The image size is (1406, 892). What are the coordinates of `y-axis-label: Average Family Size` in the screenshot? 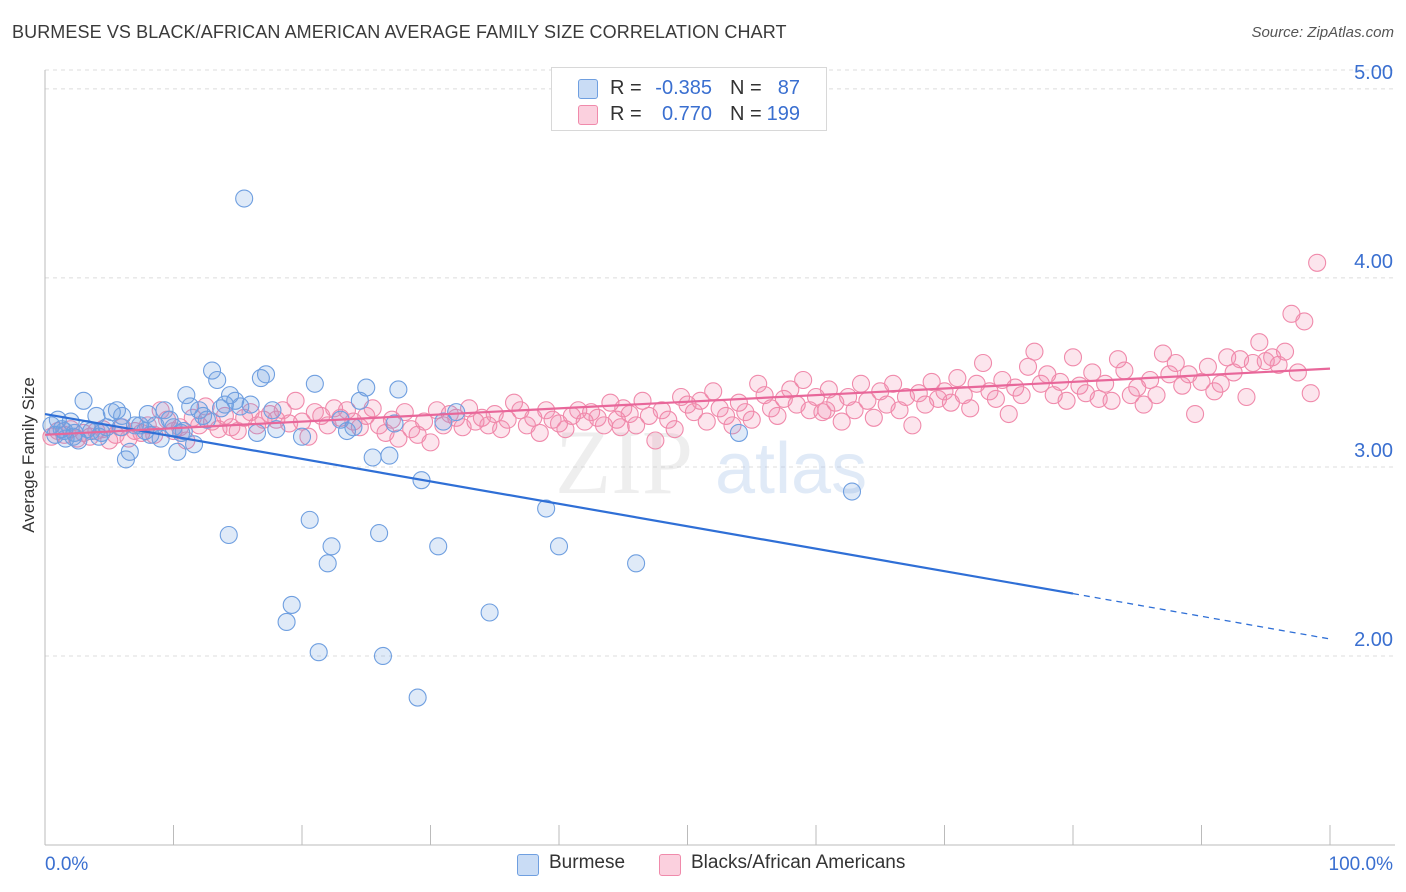 It's located at (28, 455).